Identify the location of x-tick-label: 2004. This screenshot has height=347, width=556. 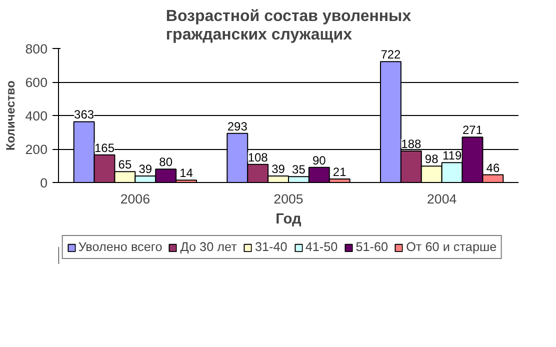
(442, 199).